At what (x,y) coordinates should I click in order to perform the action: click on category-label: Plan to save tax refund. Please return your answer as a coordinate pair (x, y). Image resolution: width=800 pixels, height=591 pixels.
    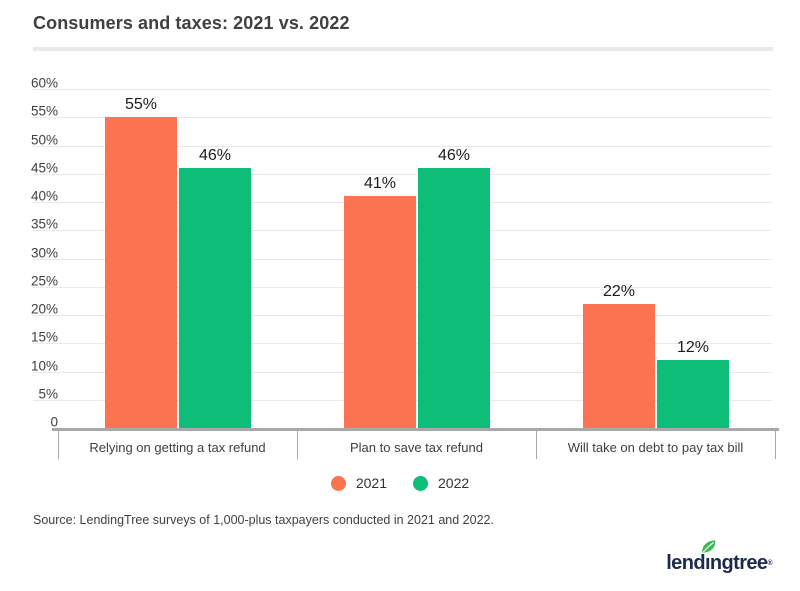
    Looking at the image, I should click on (416, 447).